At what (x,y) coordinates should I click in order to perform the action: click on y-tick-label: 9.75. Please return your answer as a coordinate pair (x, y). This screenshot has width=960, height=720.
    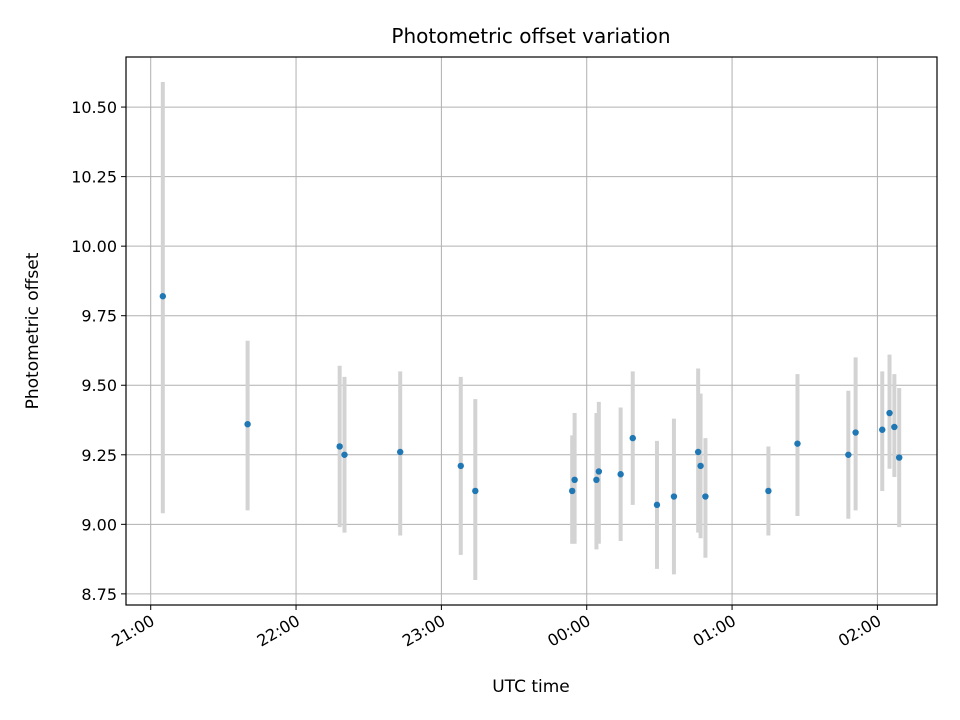
    Looking at the image, I should click on (99, 316).